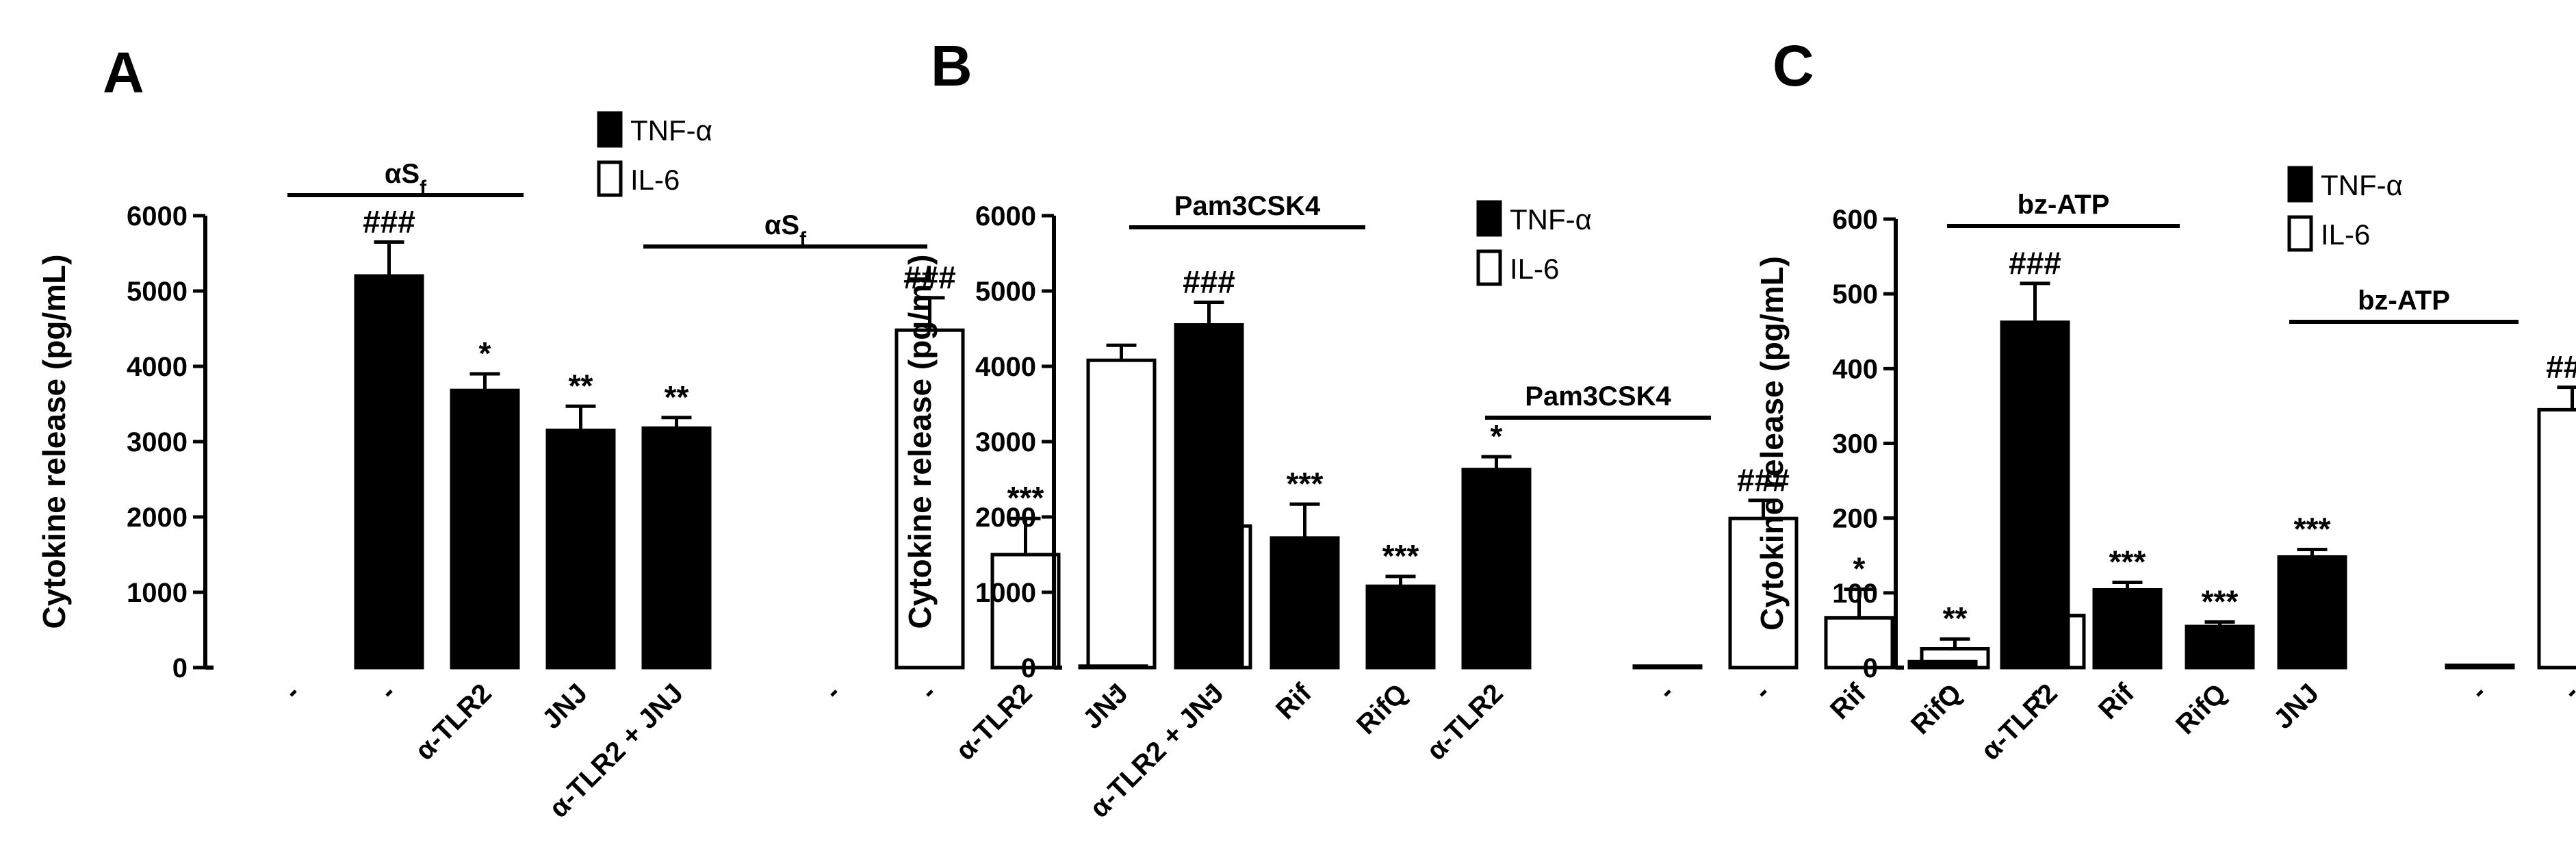 Image resolution: width=2576 pixels, height=860 pixels. Describe the element at coordinates (1855, 220) in the screenshot. I see `y-tick-label: 600` at that location.